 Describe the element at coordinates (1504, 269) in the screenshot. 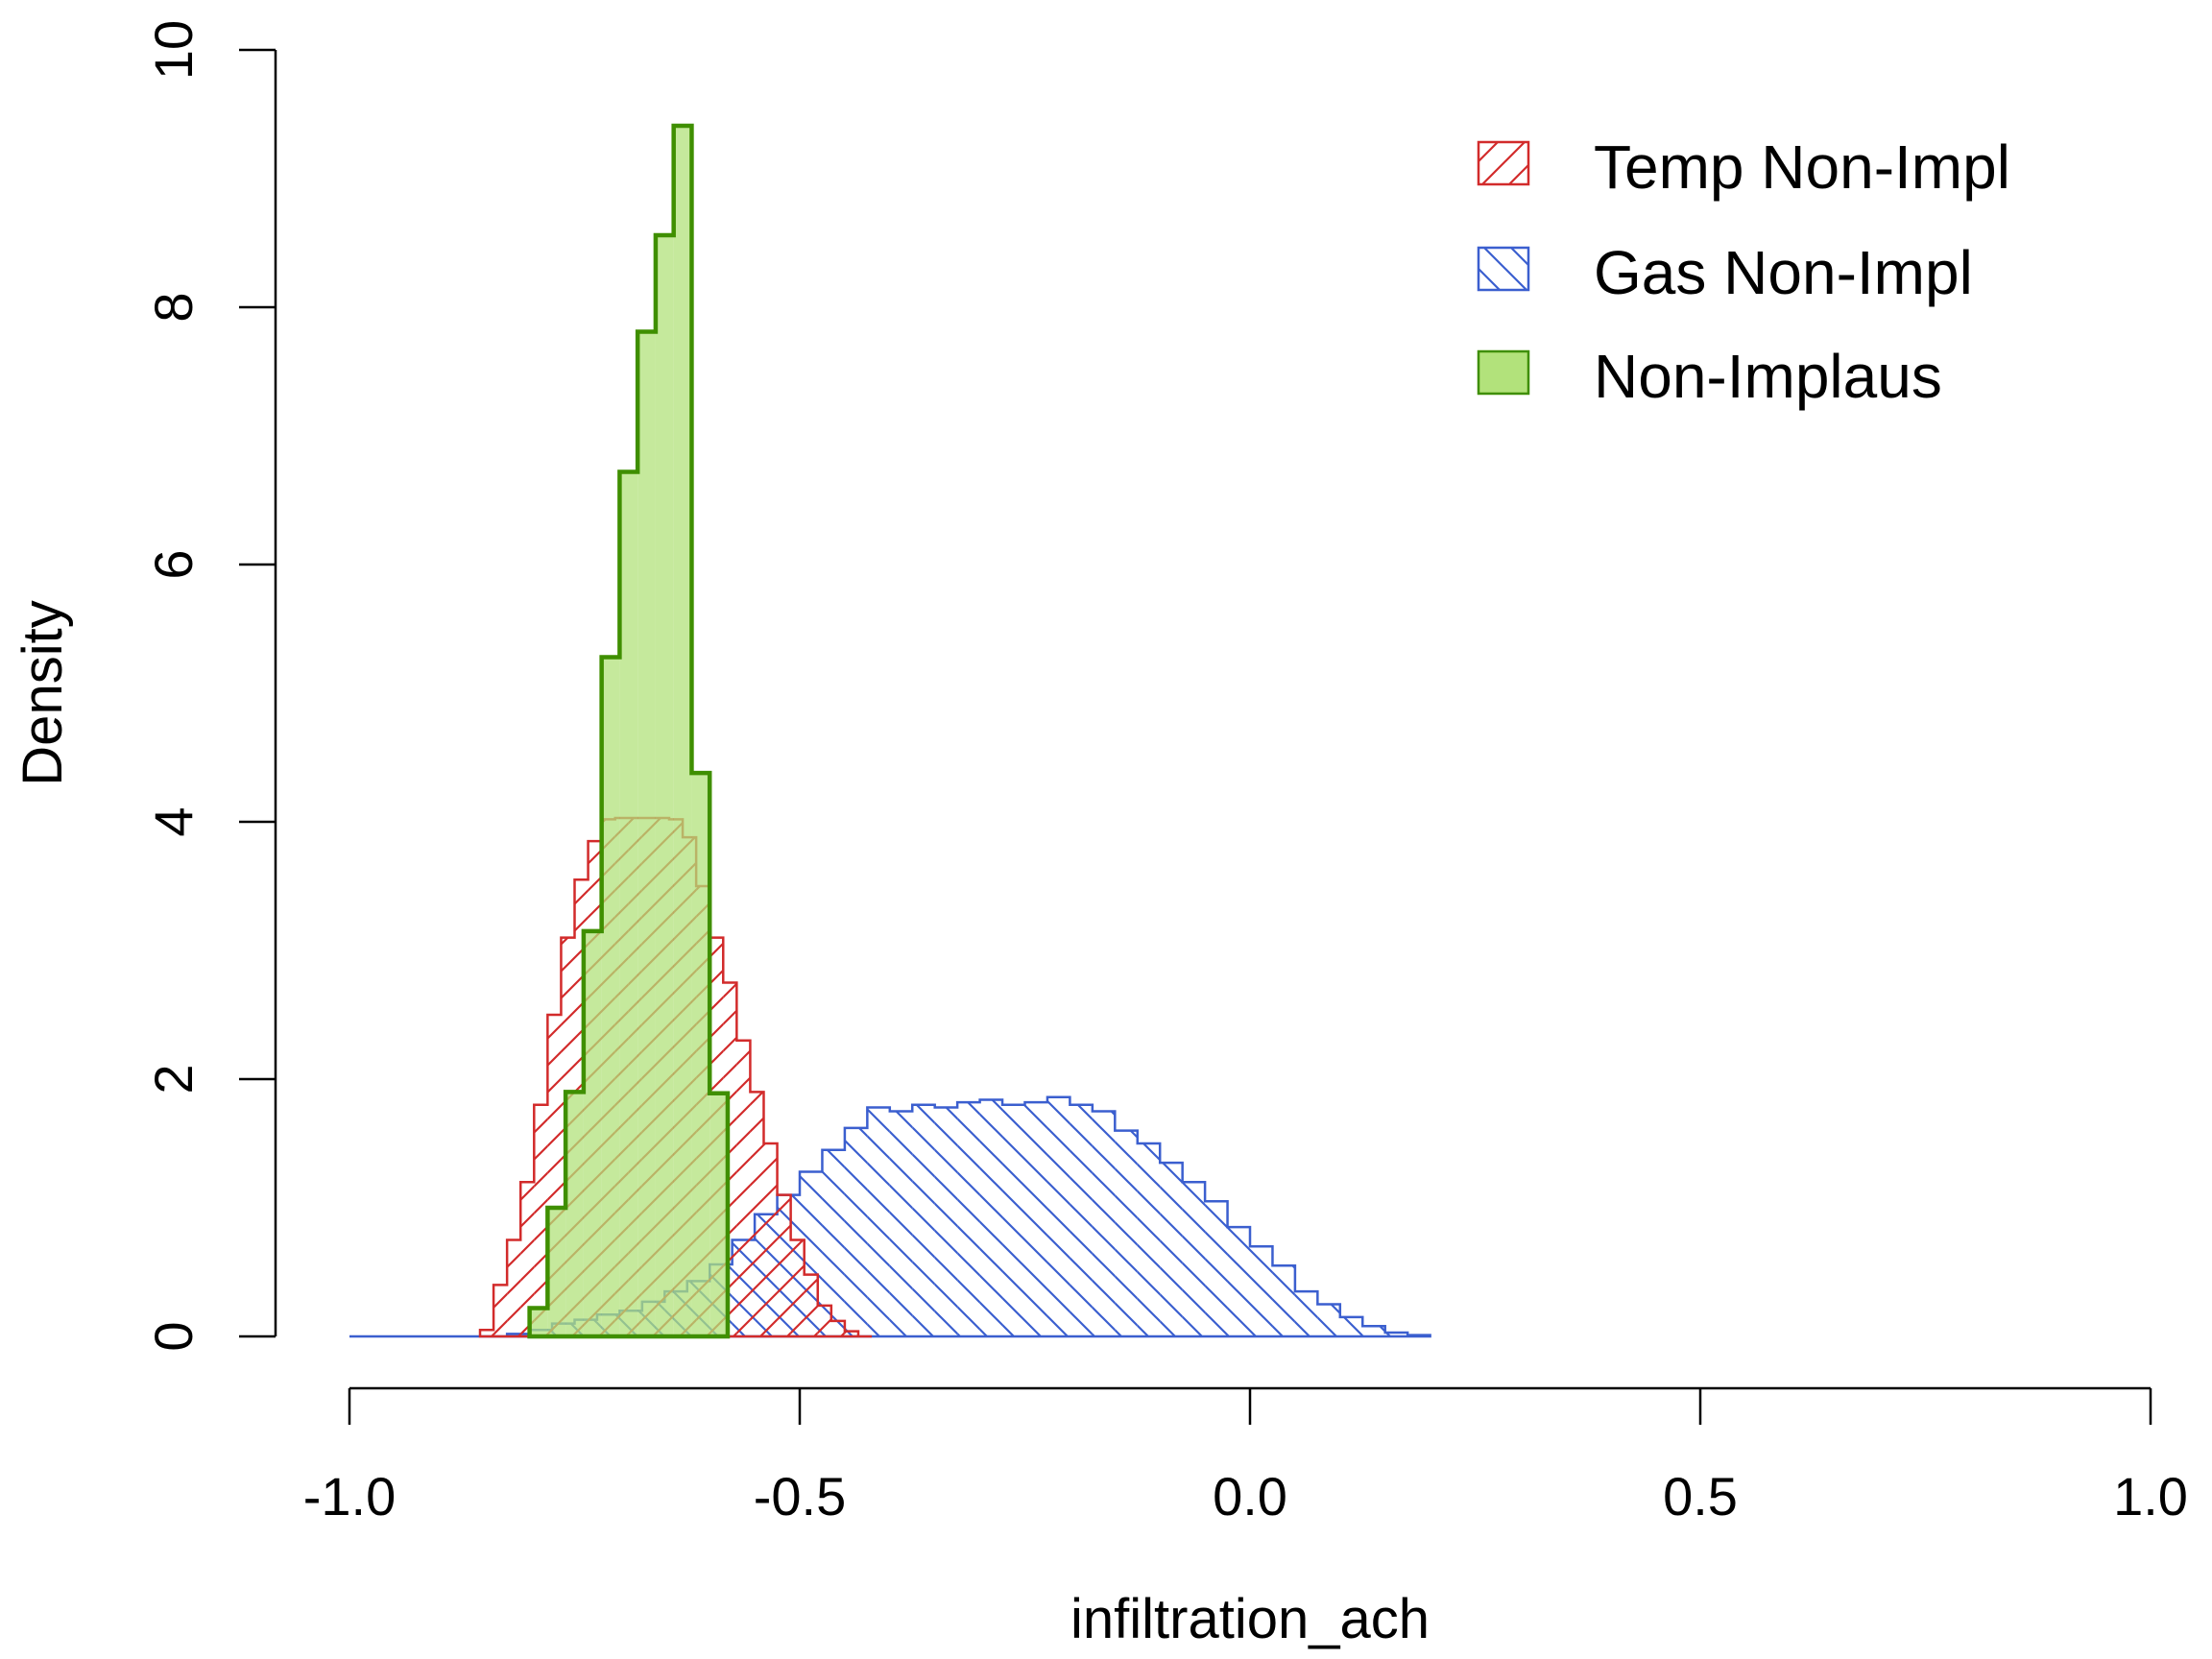

I see `legend-swatch-gas` at that location.